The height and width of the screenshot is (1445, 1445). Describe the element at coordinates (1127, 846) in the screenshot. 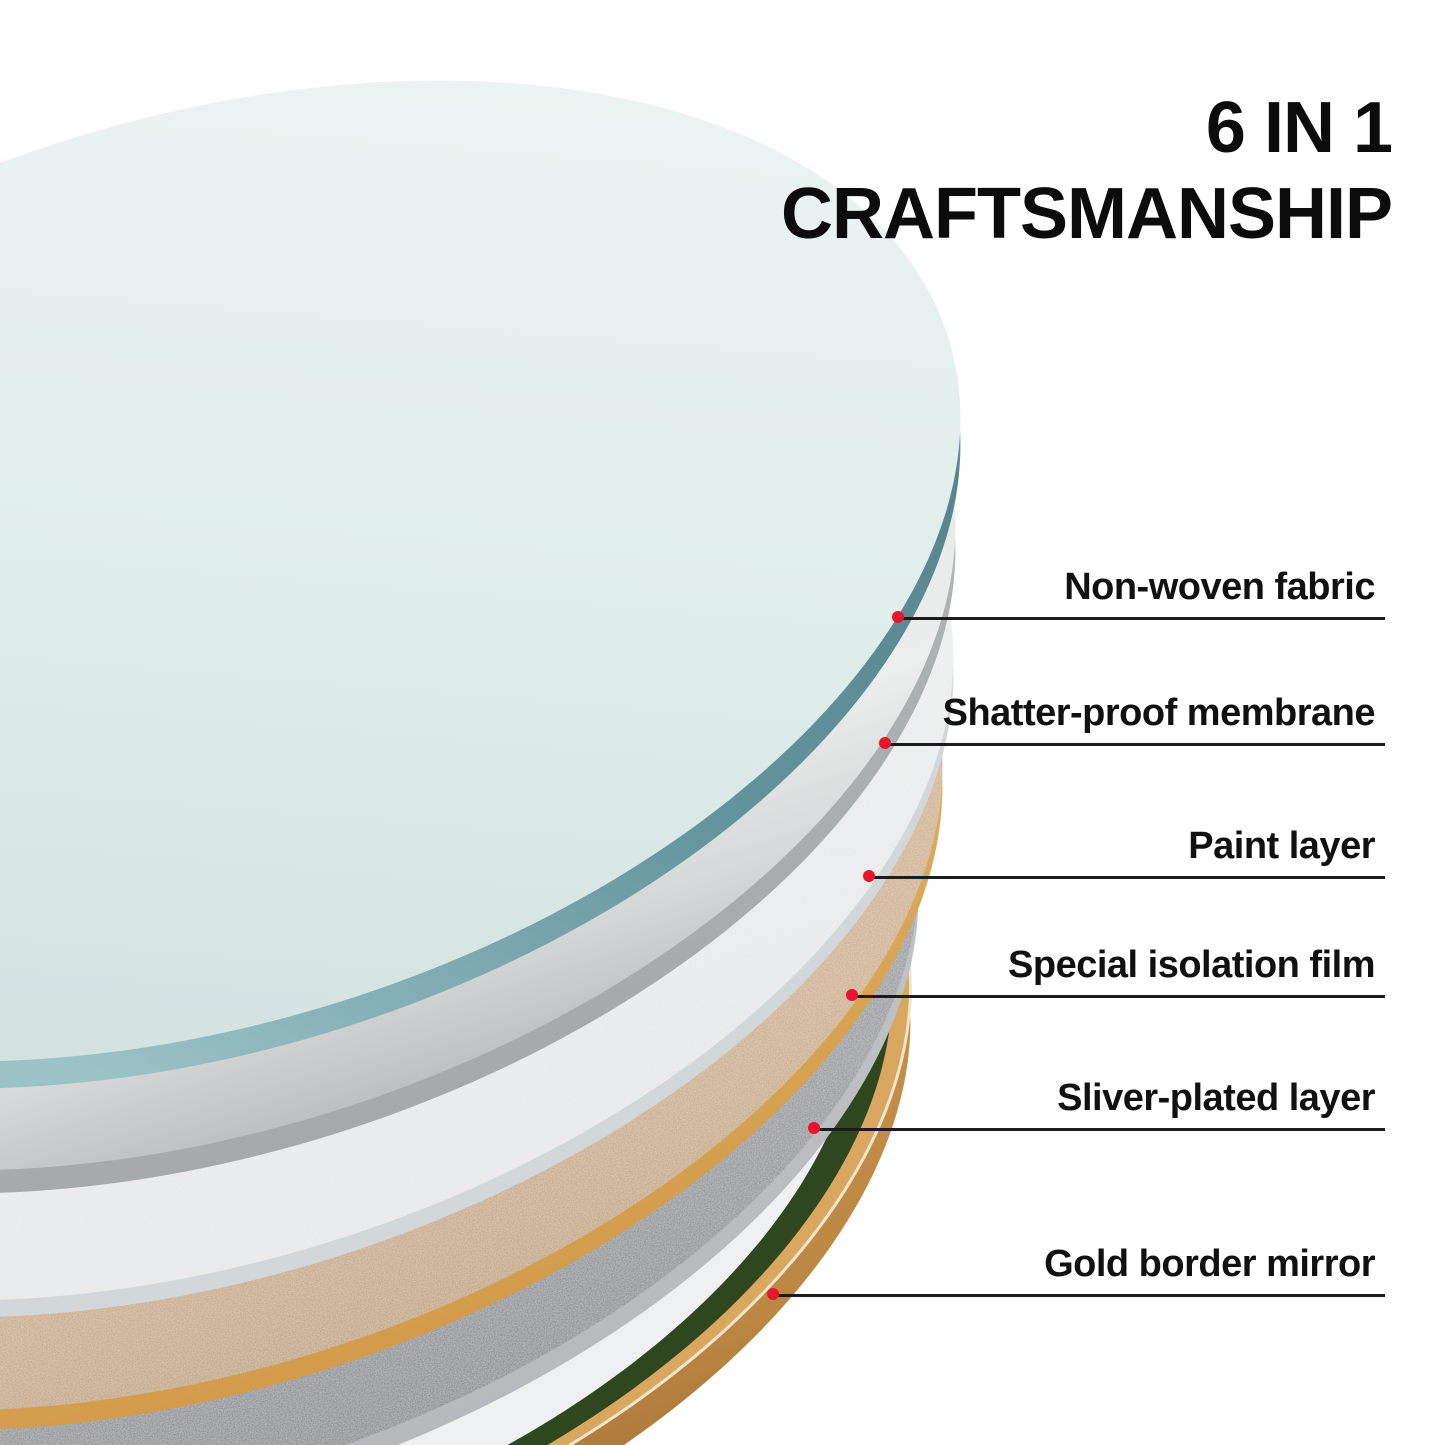

I see `callout-paint-layer: Paint layer` at that location.